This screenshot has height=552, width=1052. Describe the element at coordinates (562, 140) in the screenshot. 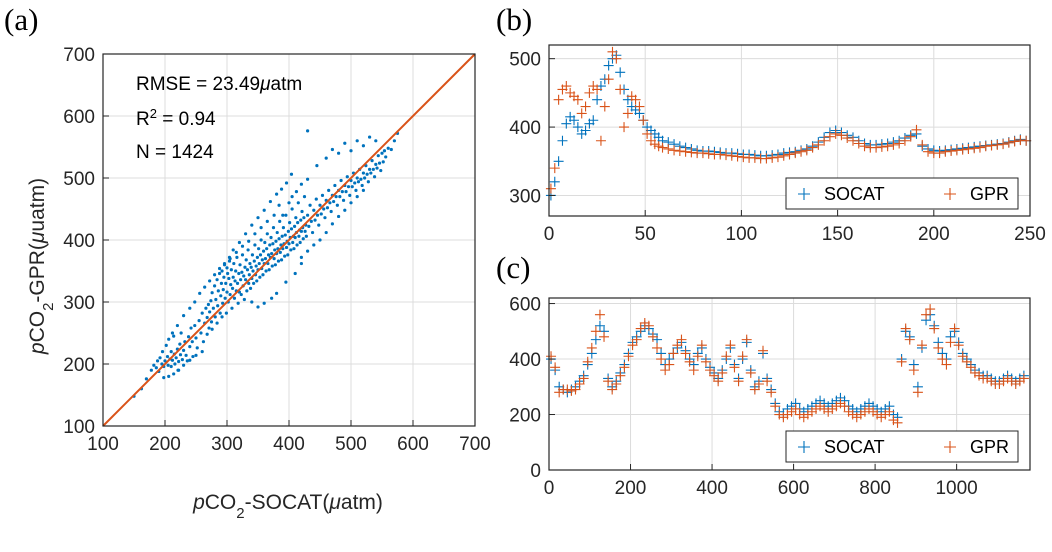

I see `socat-marker` at that location.